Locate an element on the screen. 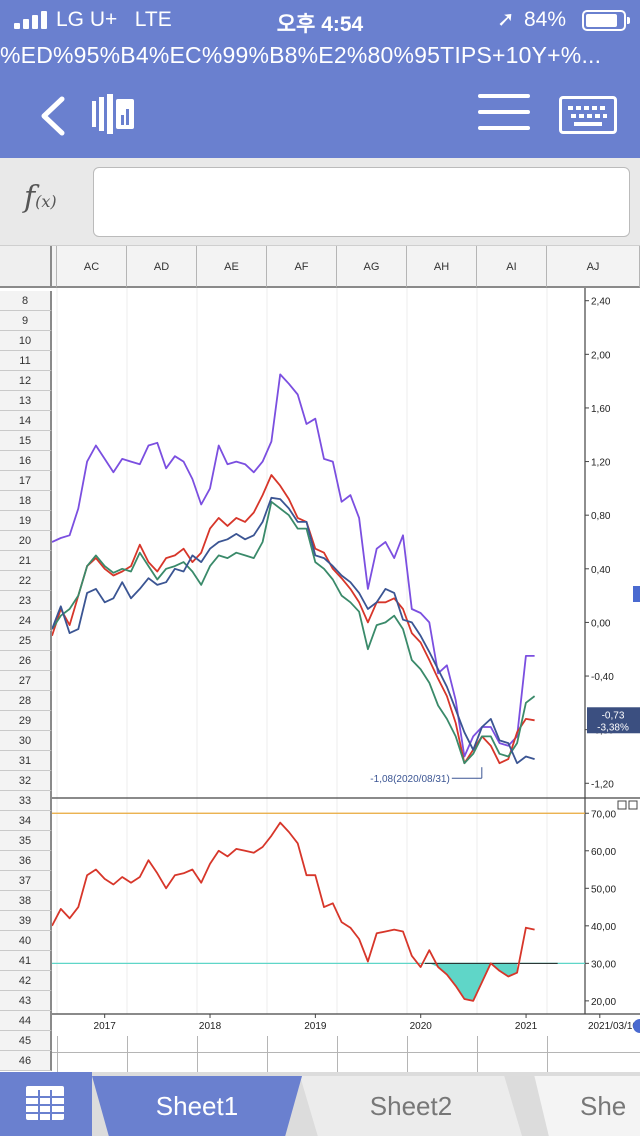 The height and width of the screenshot is (1136, 640). row-header: 25 is located at coordinates (26, 641).